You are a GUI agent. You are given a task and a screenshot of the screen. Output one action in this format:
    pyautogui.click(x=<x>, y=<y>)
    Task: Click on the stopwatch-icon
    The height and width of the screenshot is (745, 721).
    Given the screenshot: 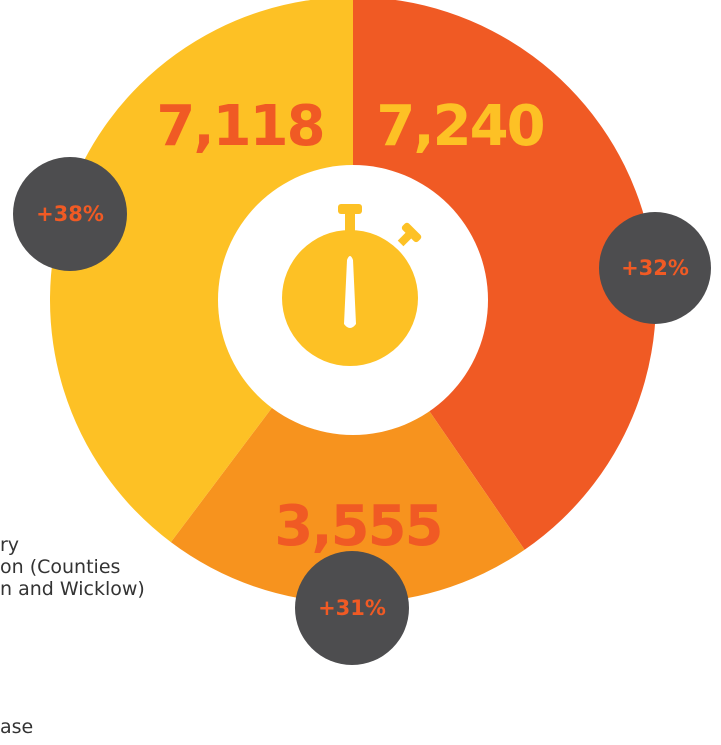 What is the action you would take?
    pyautogui.click(x=352, y=285)
    